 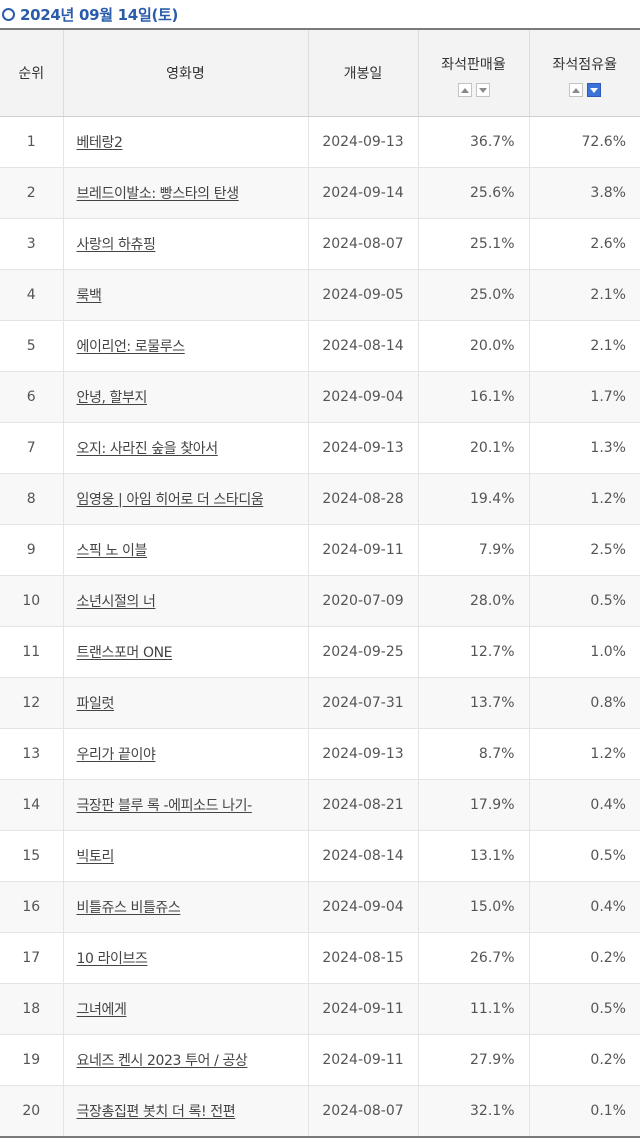 What do you see at coordinates (129, 908) in the screenshot?
I see `movie-title-link: 비틀쥬스 비틀쥬스` at bounding box center [129, 908].